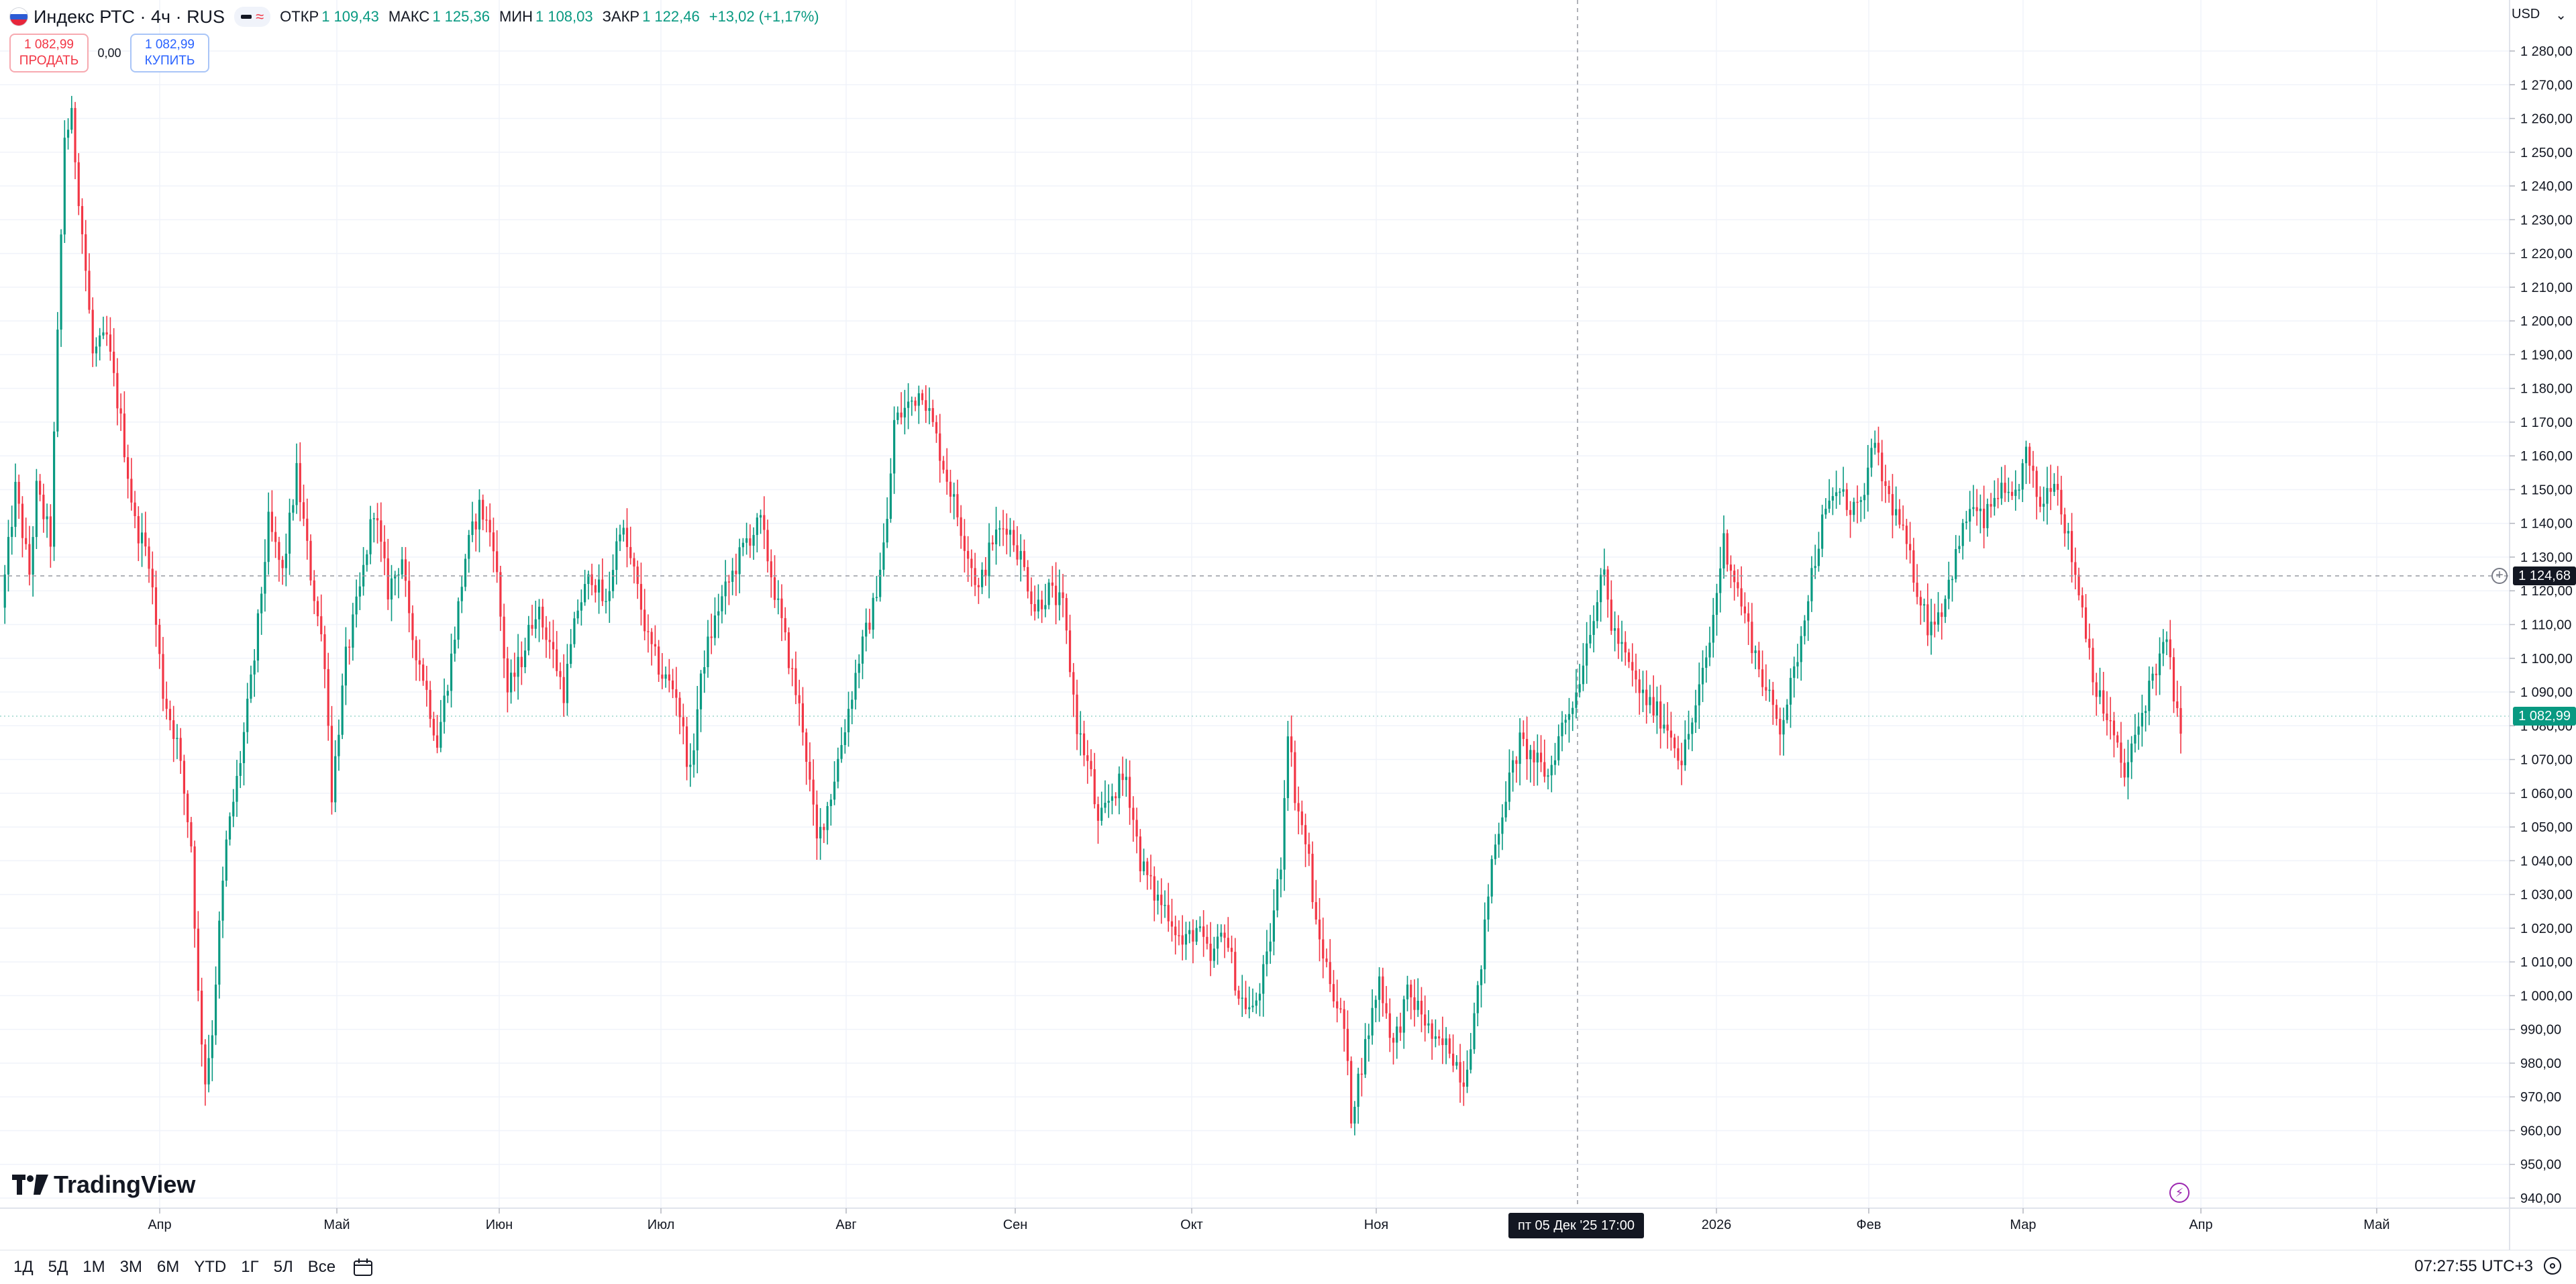  I want to click on add-alert-plus-icon: +, so click(2499, 576).